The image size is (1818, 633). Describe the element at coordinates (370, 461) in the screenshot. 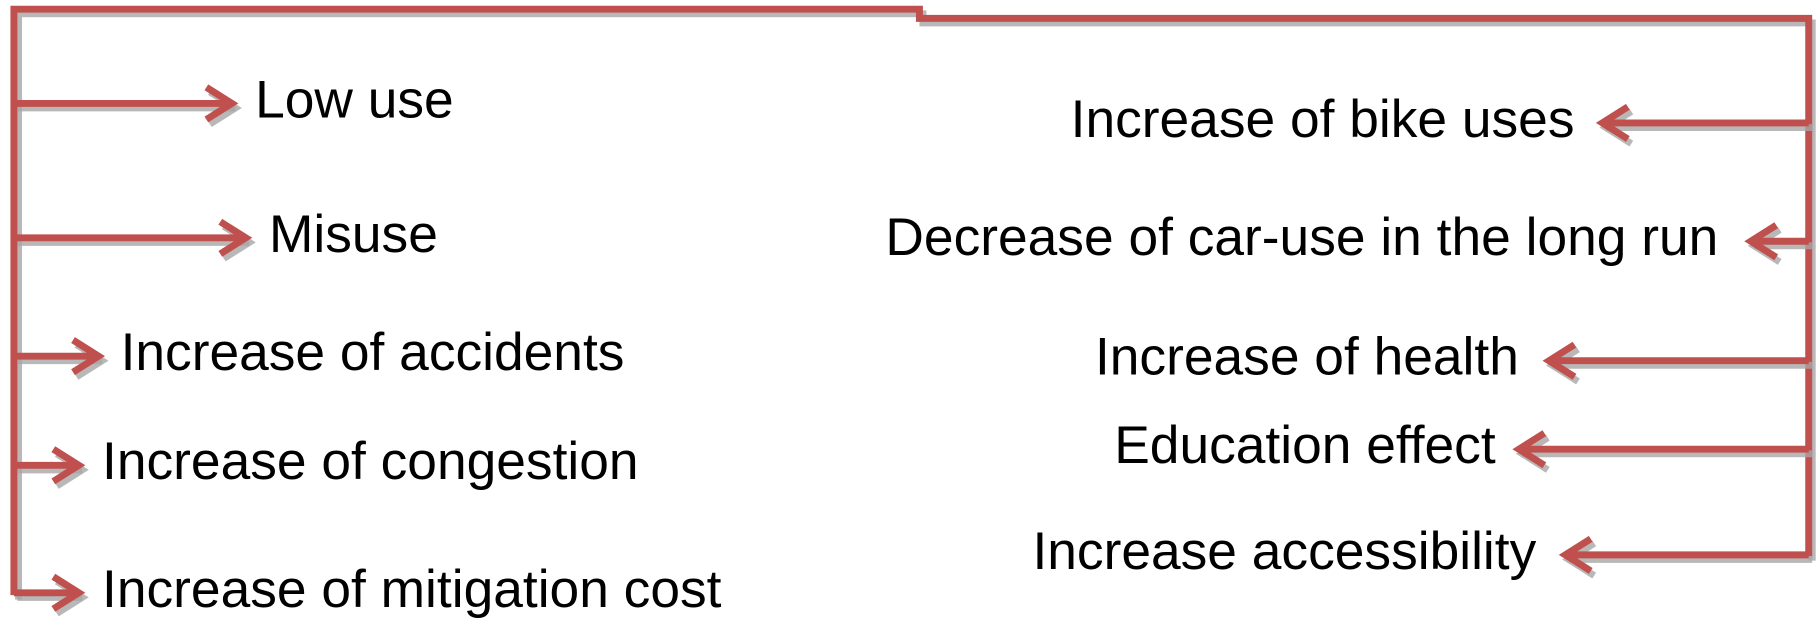

I see `left-item: Increase of congestion` at that location.